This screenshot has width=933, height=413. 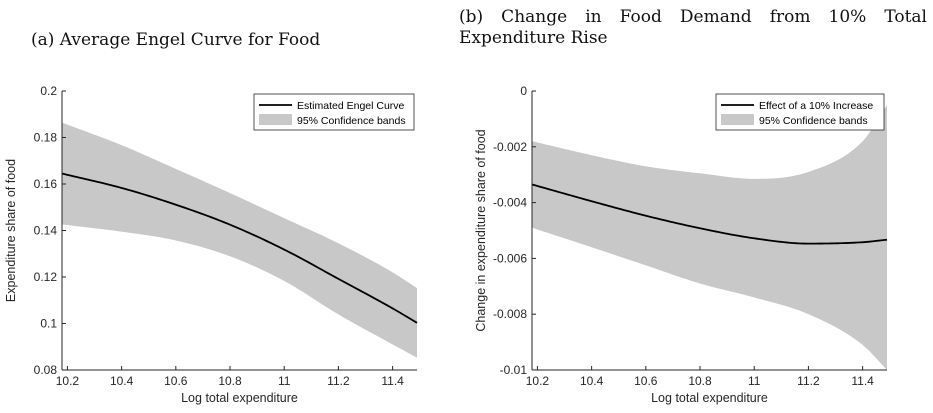 I want to click on chart-a-caption: (a) Average Engel Curve for Food, so click(x=176, y=40).